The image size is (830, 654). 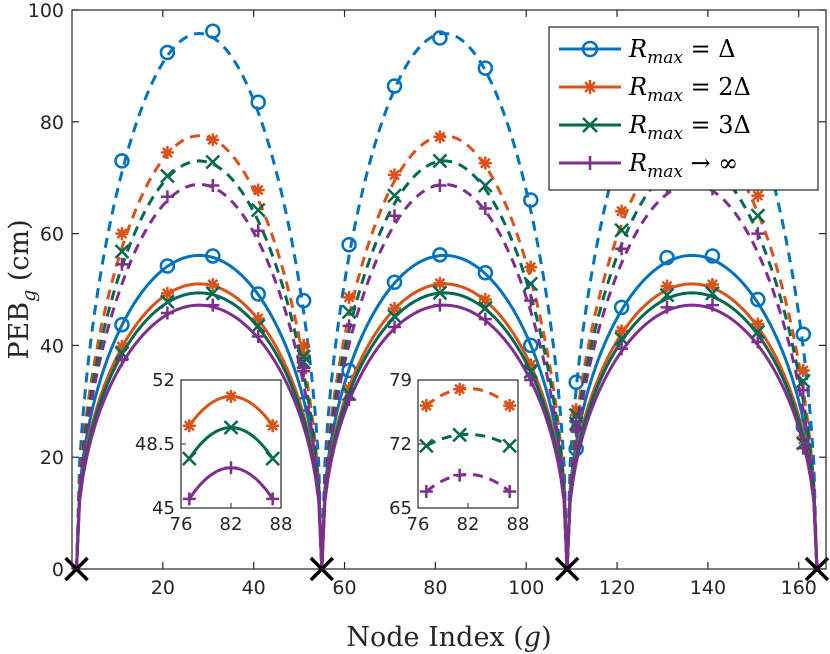 I want to click on y-tick-label: 80, so click(x=52, y=123).